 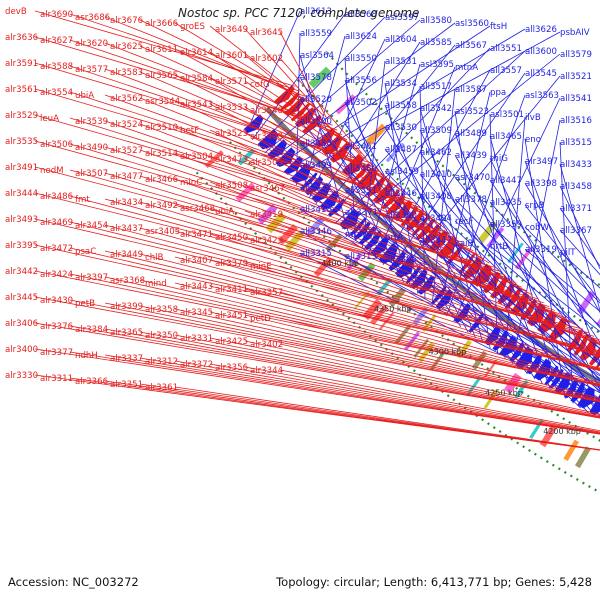 What do you see at coordinates (361, 81) in the screenshot?
I see `gene-label: all3556` at bounding box center [361, 81].